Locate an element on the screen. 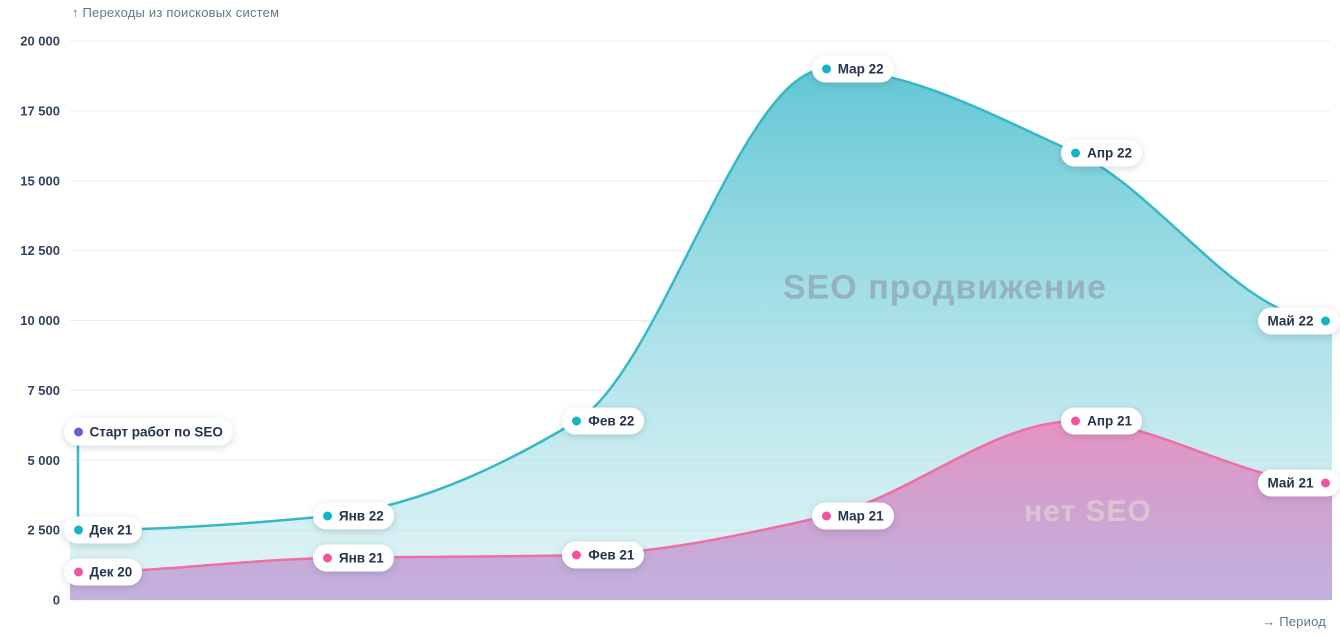 Image resolution: width=1340 pixels, height=637 pixels. point-label-text: Май 21 is located at coordinates (1290, 483).